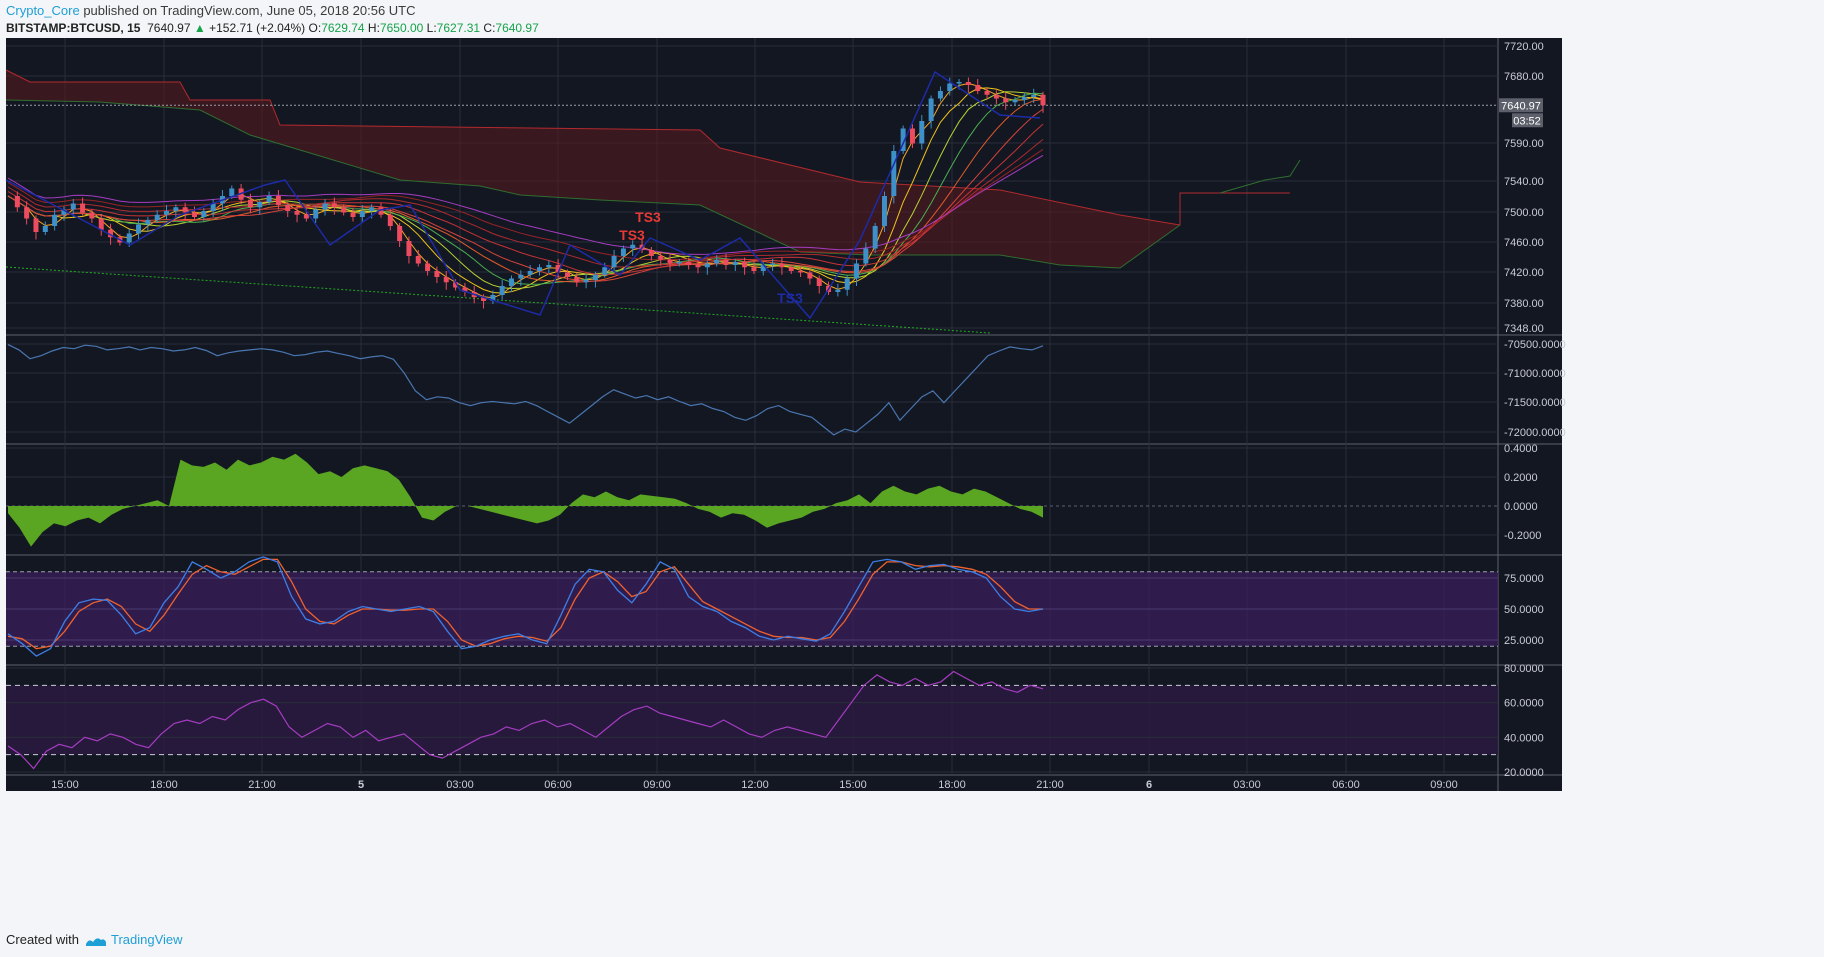 This screenshot has height=957, width=1824. What do you see at coordinates (1524, 243) in the screenshot?
I see `price-axis-label: 7460.00` at bounding box center [1524, 243].